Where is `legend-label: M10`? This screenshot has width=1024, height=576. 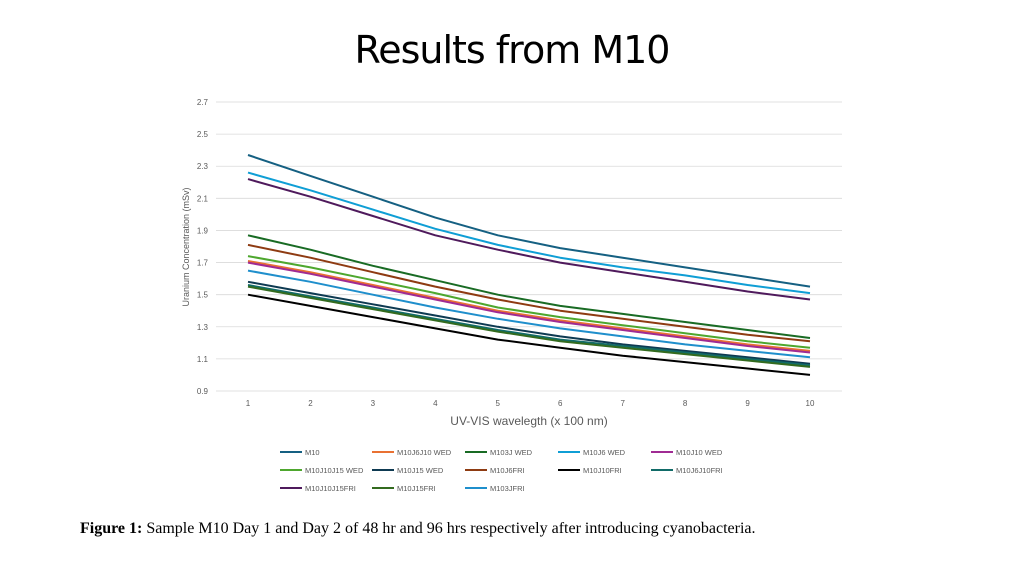 legend-label: M10 is located at coordinates (312, 452).